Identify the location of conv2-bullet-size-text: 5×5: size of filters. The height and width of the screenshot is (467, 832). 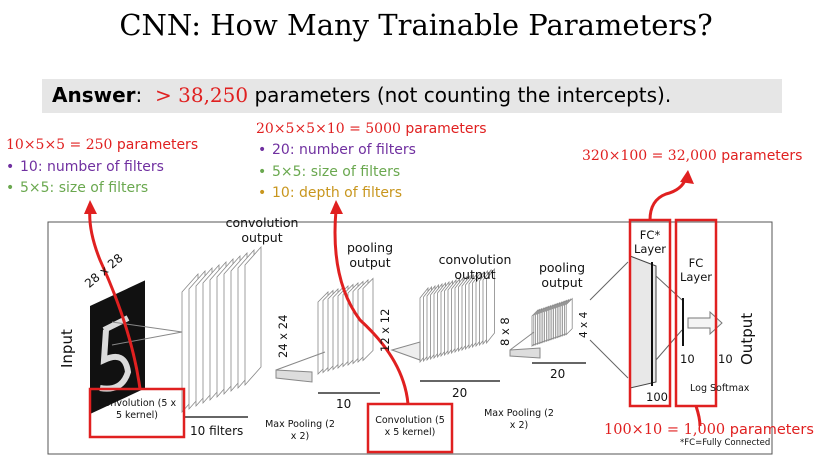
(336, 172).